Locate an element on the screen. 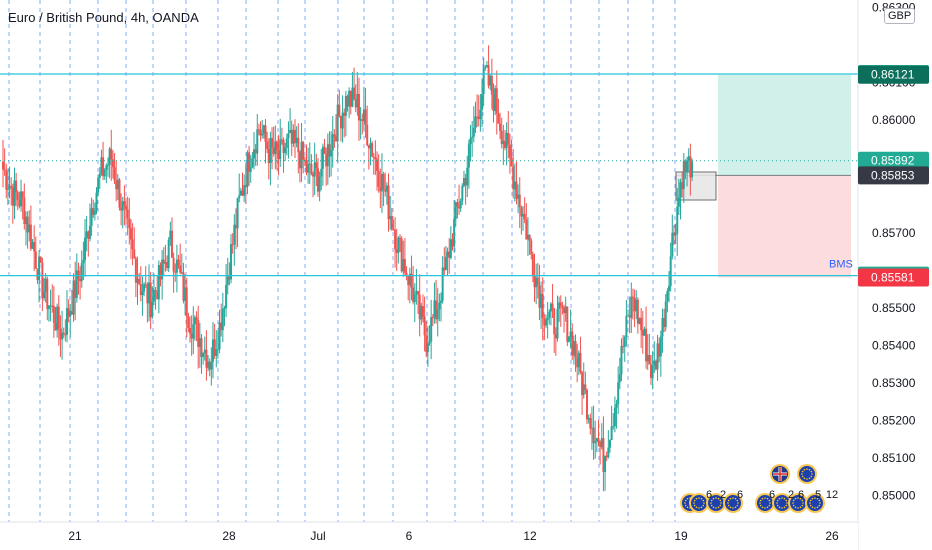  economic-events: 6 2 6 6 2 6 5 12 is located at coordinates (759, 488).